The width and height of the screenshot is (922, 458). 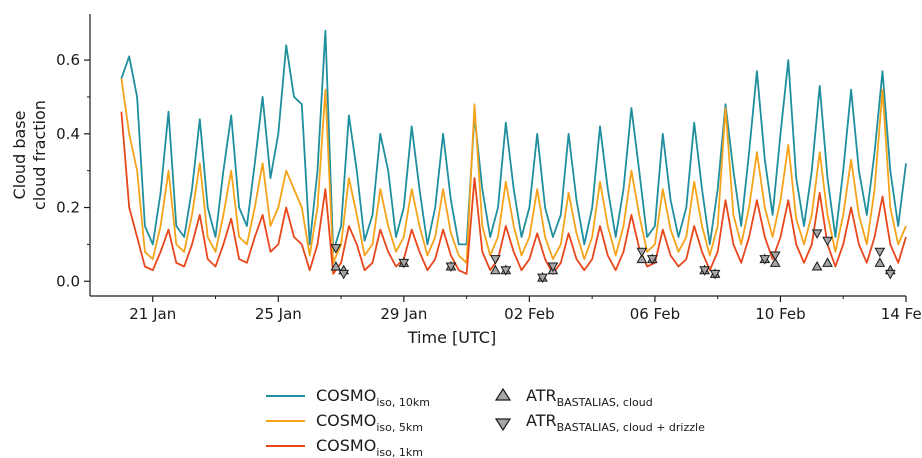 I want to click on y-tick-label: 0.4, so click(x=68, y=134).